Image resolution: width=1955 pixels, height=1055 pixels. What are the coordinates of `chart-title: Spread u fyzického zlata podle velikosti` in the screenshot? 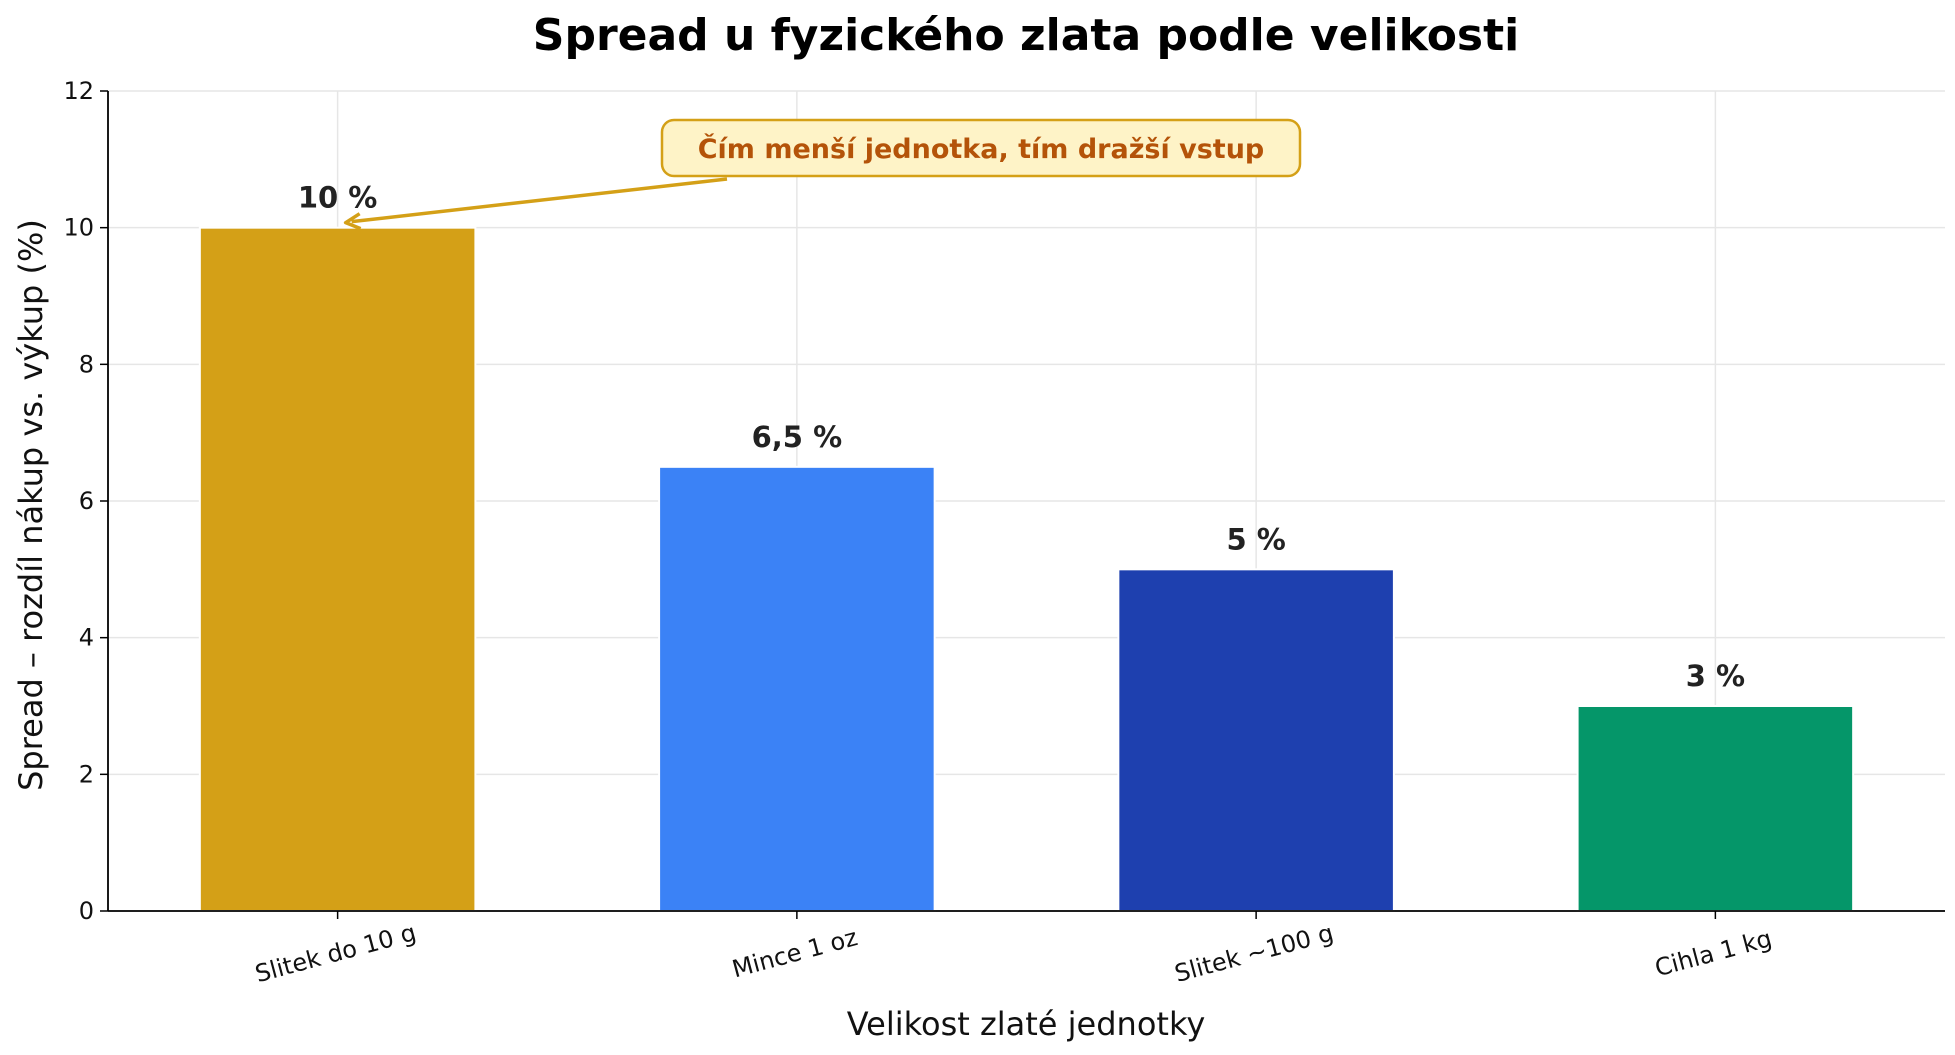 It's located at (1026, 35).